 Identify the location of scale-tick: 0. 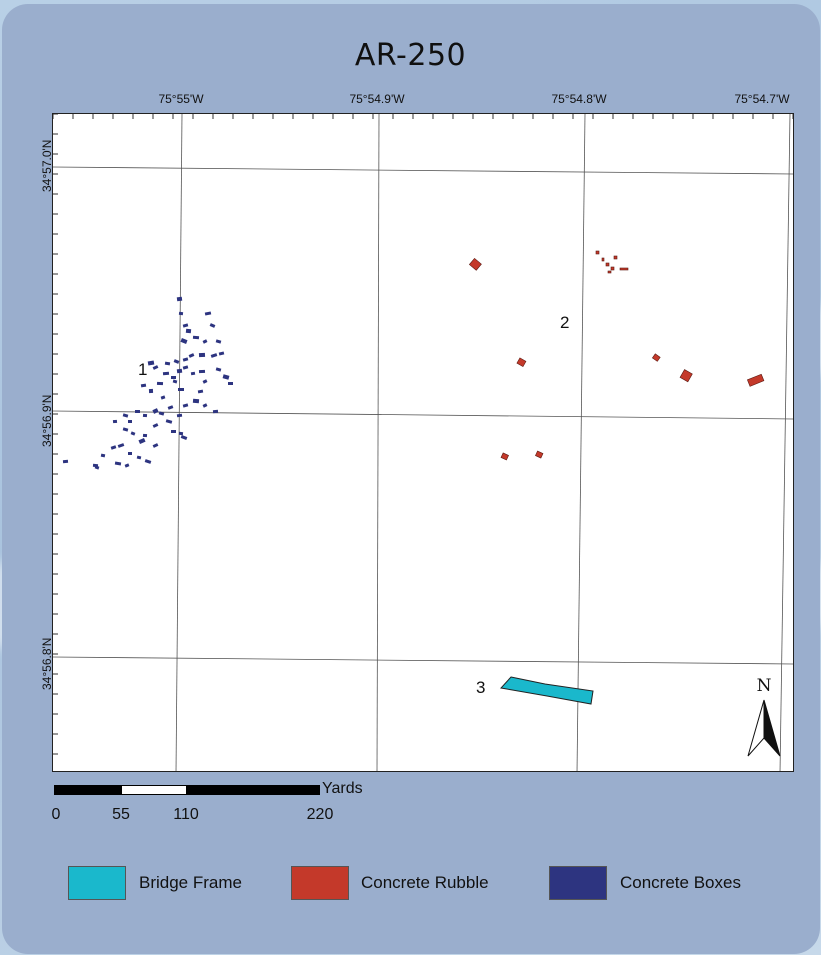
(56, 814).